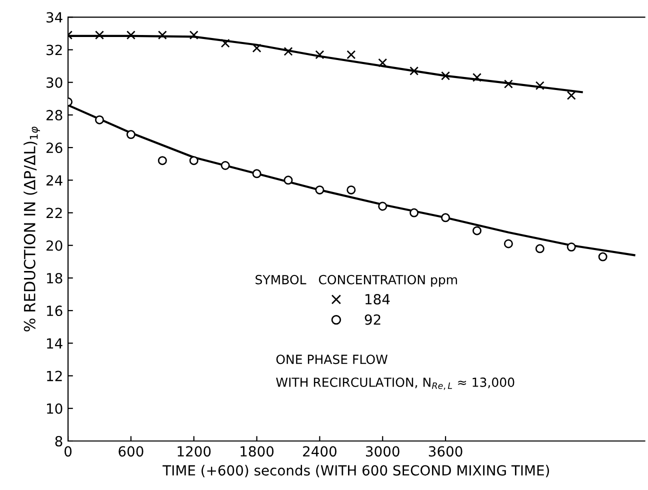  I want to click on y-tick-label: 10, so click(54, 408).